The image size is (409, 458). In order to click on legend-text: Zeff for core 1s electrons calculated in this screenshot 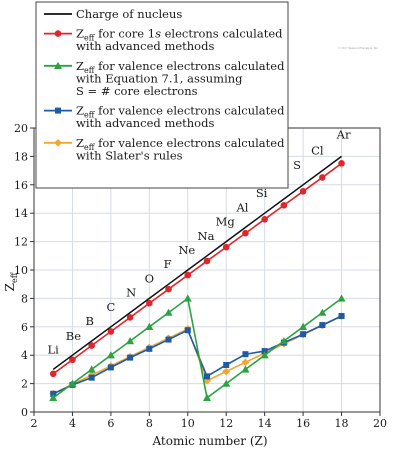, I will do `click(179, 35)`.